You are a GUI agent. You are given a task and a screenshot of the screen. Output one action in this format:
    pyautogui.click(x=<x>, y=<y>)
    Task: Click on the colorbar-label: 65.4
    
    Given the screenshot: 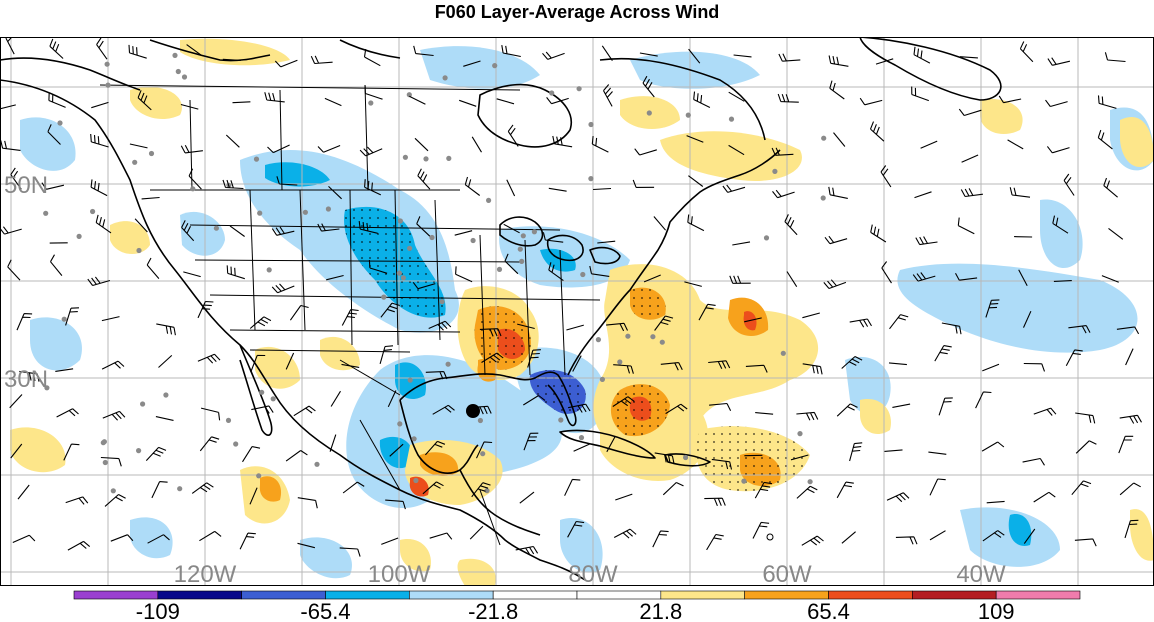 What is the action you would take?
    pyautogui.click(x=828, y=610)
    